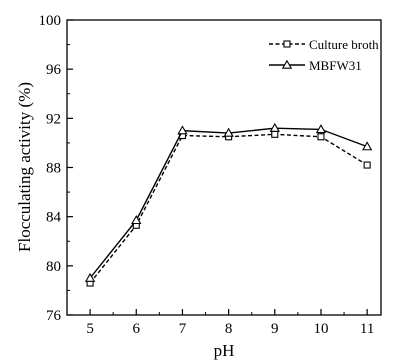  Describe the element at coordinates (183, 329) in the screenshot. I see `x-tick-label: 7` at that location.